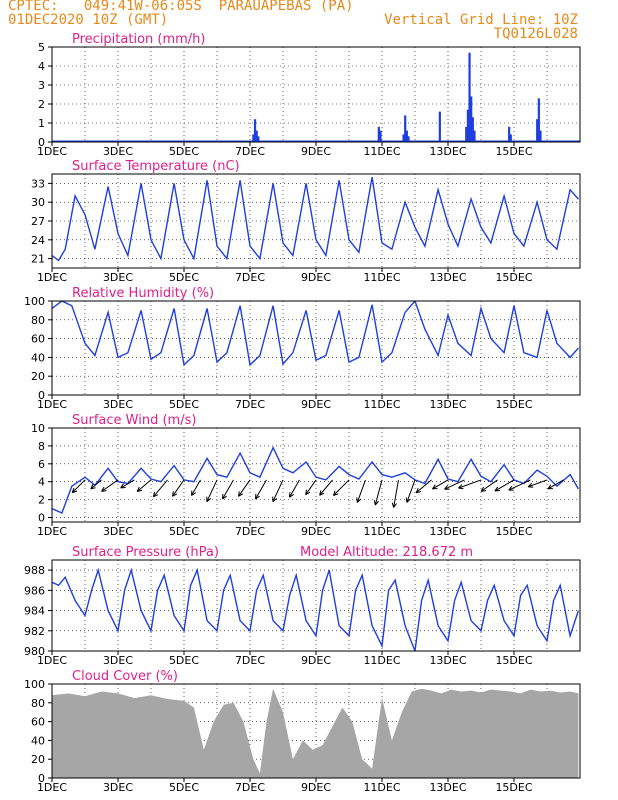 The height and width of the screenshot is (800, 618). I want to click on y-tick-label: 2, so click(41, 104).